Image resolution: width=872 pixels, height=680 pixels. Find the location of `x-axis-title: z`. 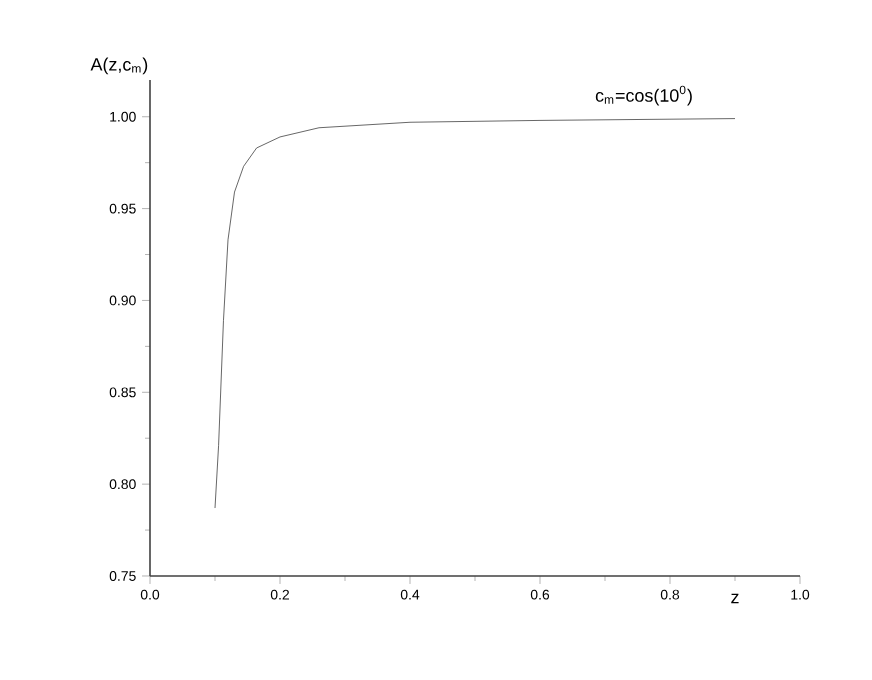

x-axis-title: z is located at coordinates (735, 598).